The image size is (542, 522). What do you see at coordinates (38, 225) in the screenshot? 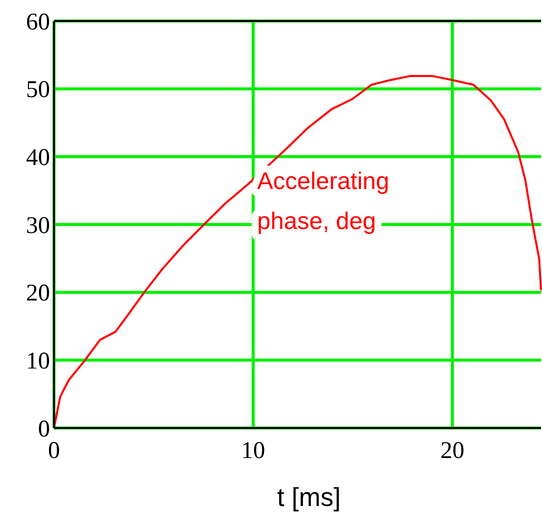
I see `y-tick-label: 30` at bounding box center [38, 225].